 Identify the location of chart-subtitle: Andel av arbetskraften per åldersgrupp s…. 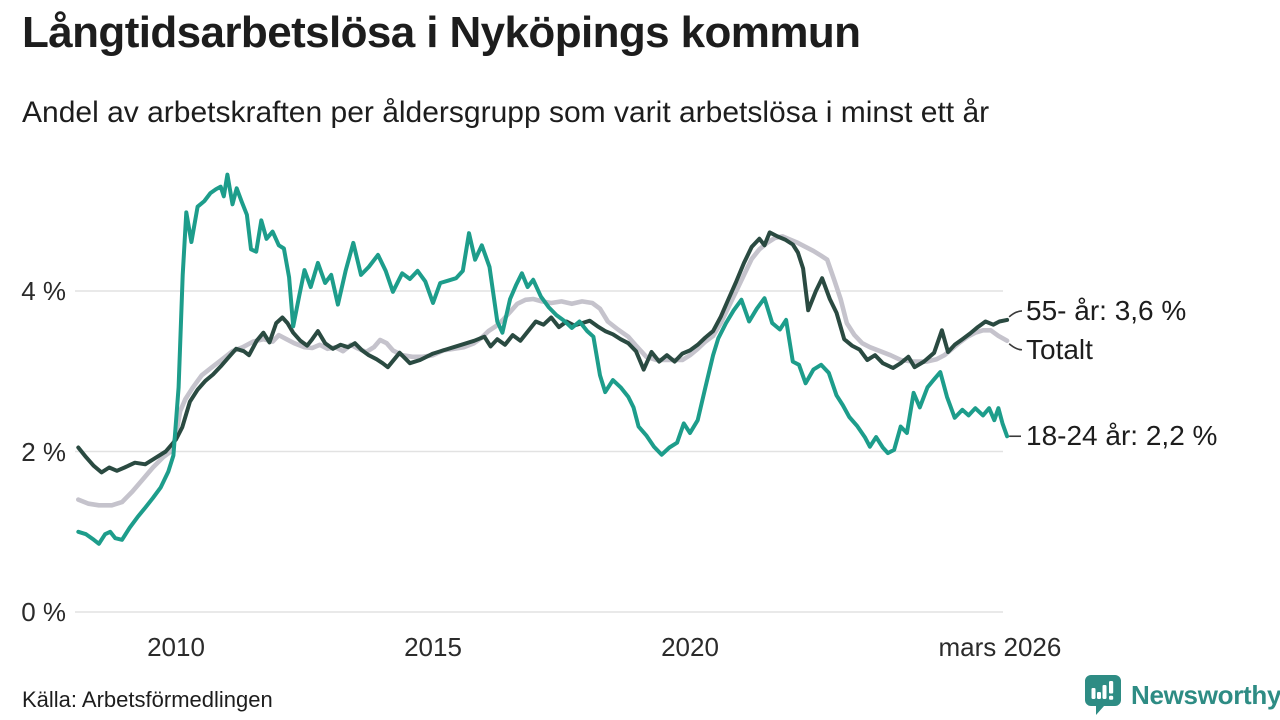
(506, 112).